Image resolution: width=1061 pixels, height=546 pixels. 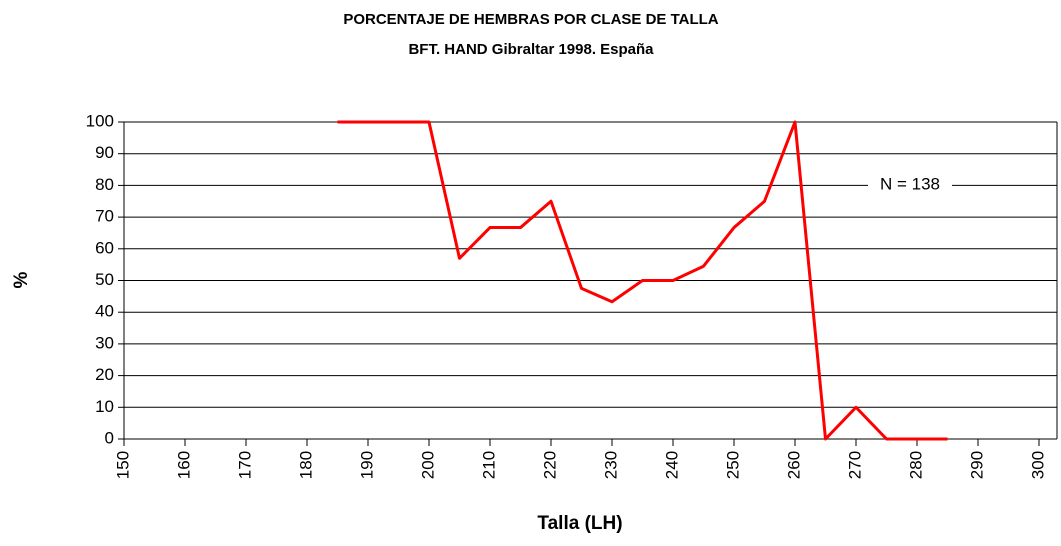 What do you see at coordinates (854, 465) in the screenshot?
I see `x-tick-label: 270` at bounding box center [854, 465].